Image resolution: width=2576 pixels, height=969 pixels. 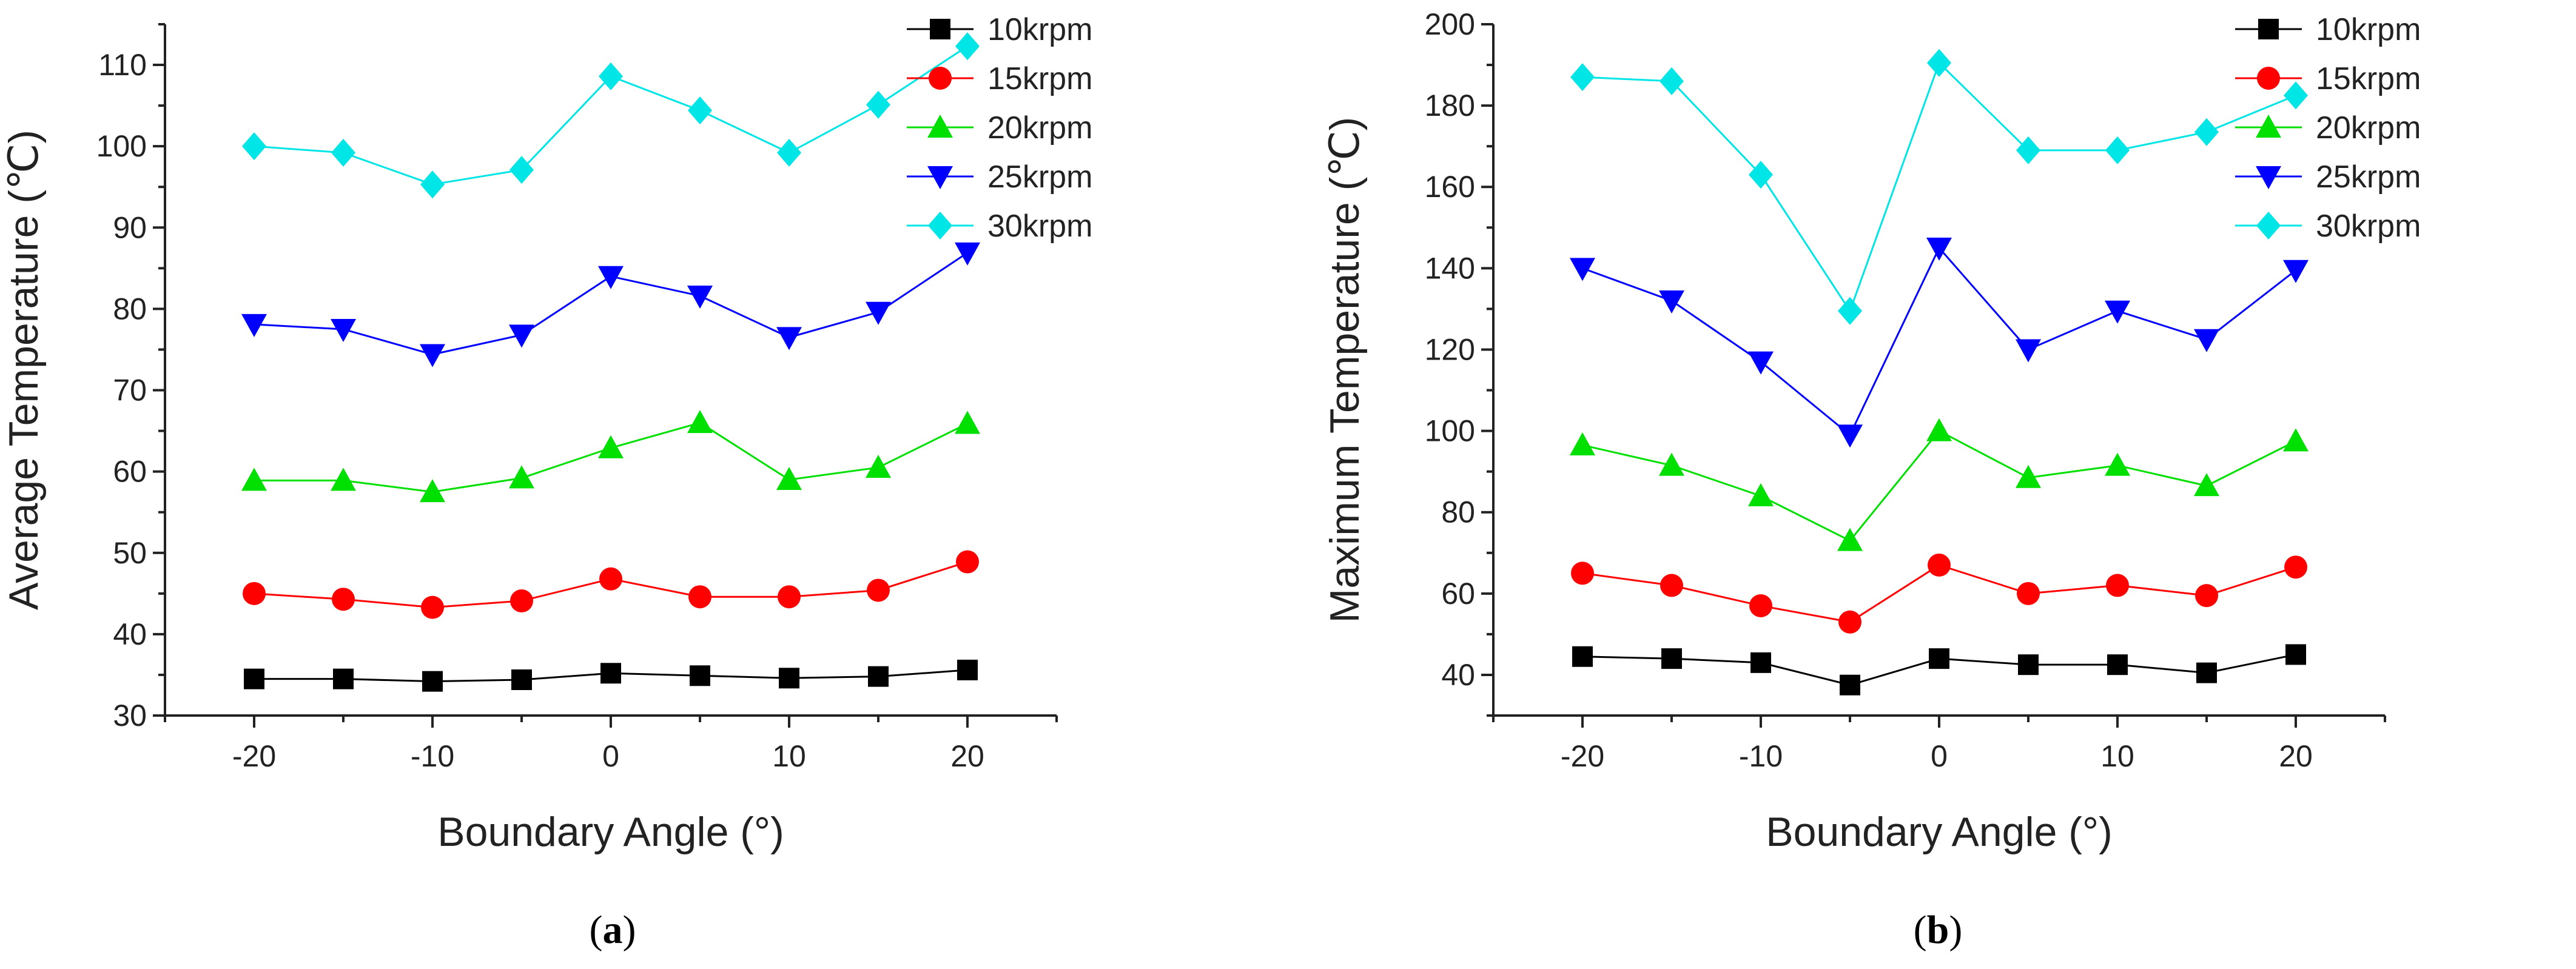 I want to click on x-tick-label: 20, so click(x=2296, y=756).